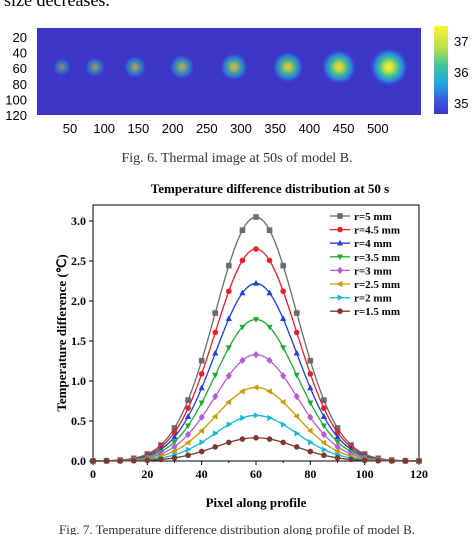 This screenshot has width=474, height=535. Describe the element at coordinates (378, 128) in the screenshot. I see `thermal-x-tick: 500` at that location.